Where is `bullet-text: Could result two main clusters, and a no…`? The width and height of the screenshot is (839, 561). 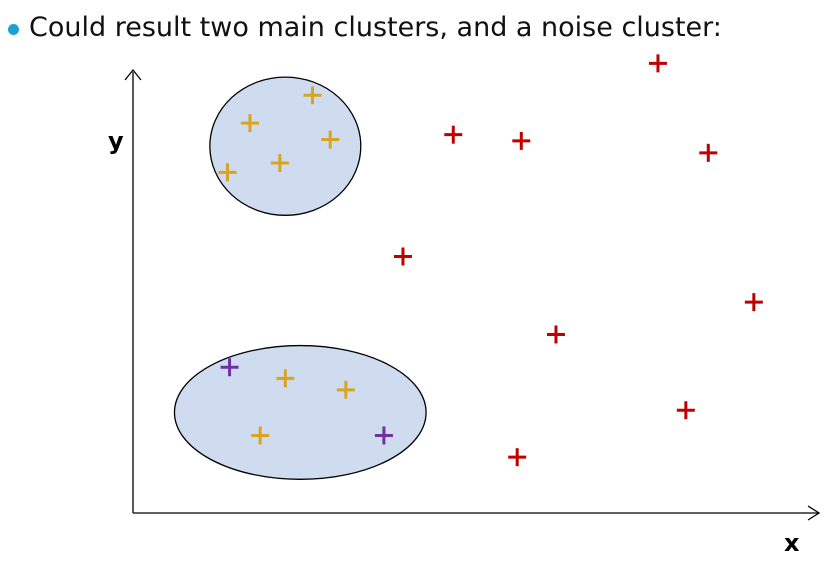 bullet-text: Could result two main clusters, and a no… is located at coordinates (375, 27).